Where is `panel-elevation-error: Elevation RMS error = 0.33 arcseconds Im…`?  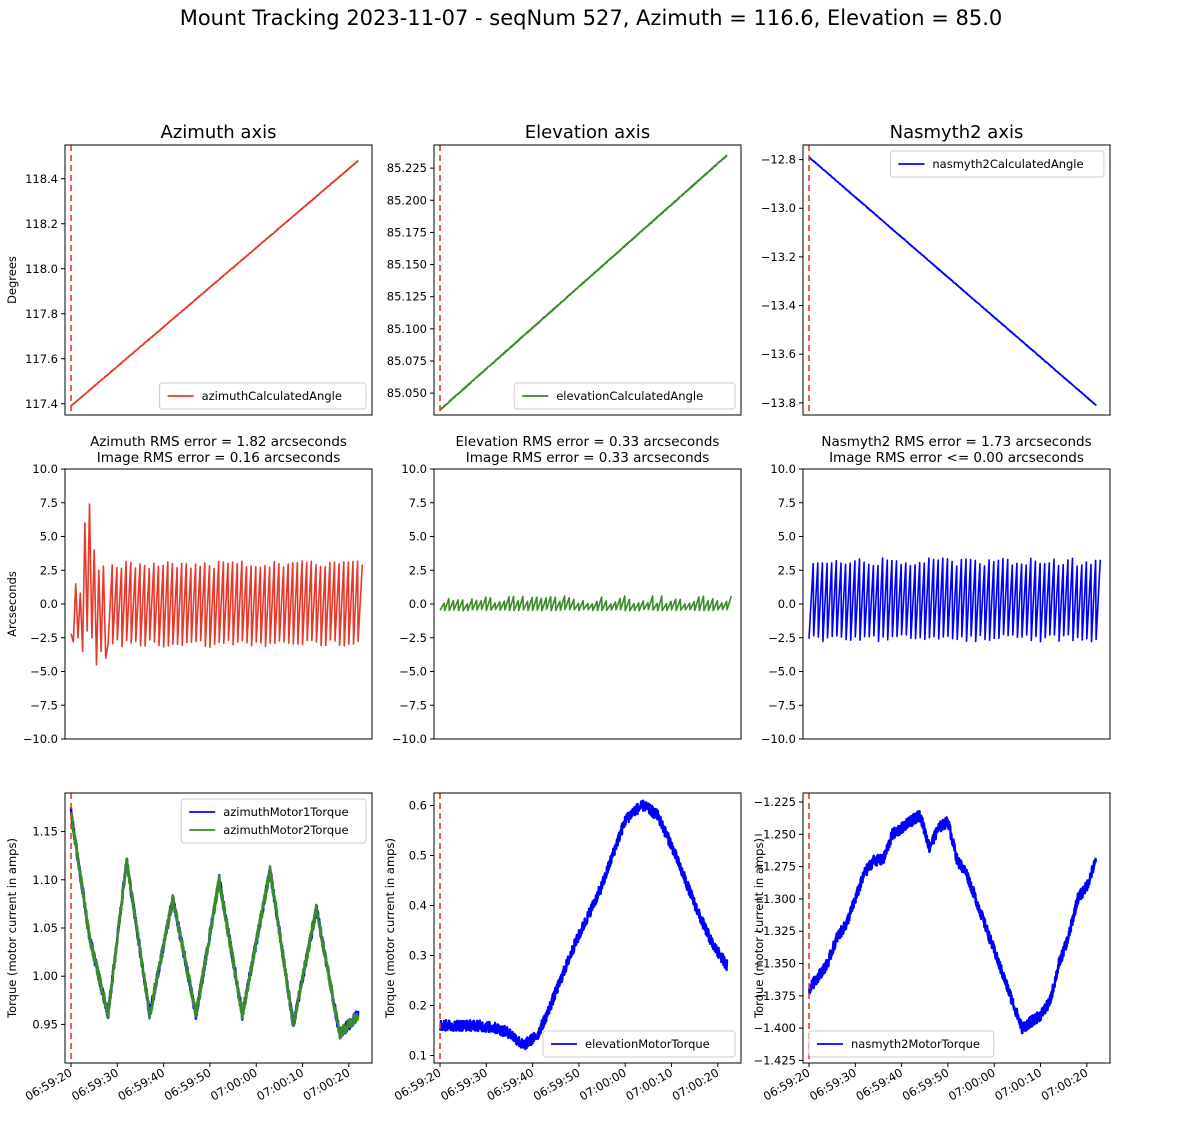
panel-elevation-error: Elevation RMS error = 0.33 arcseconds Im… is located at coordinates (567, 590).